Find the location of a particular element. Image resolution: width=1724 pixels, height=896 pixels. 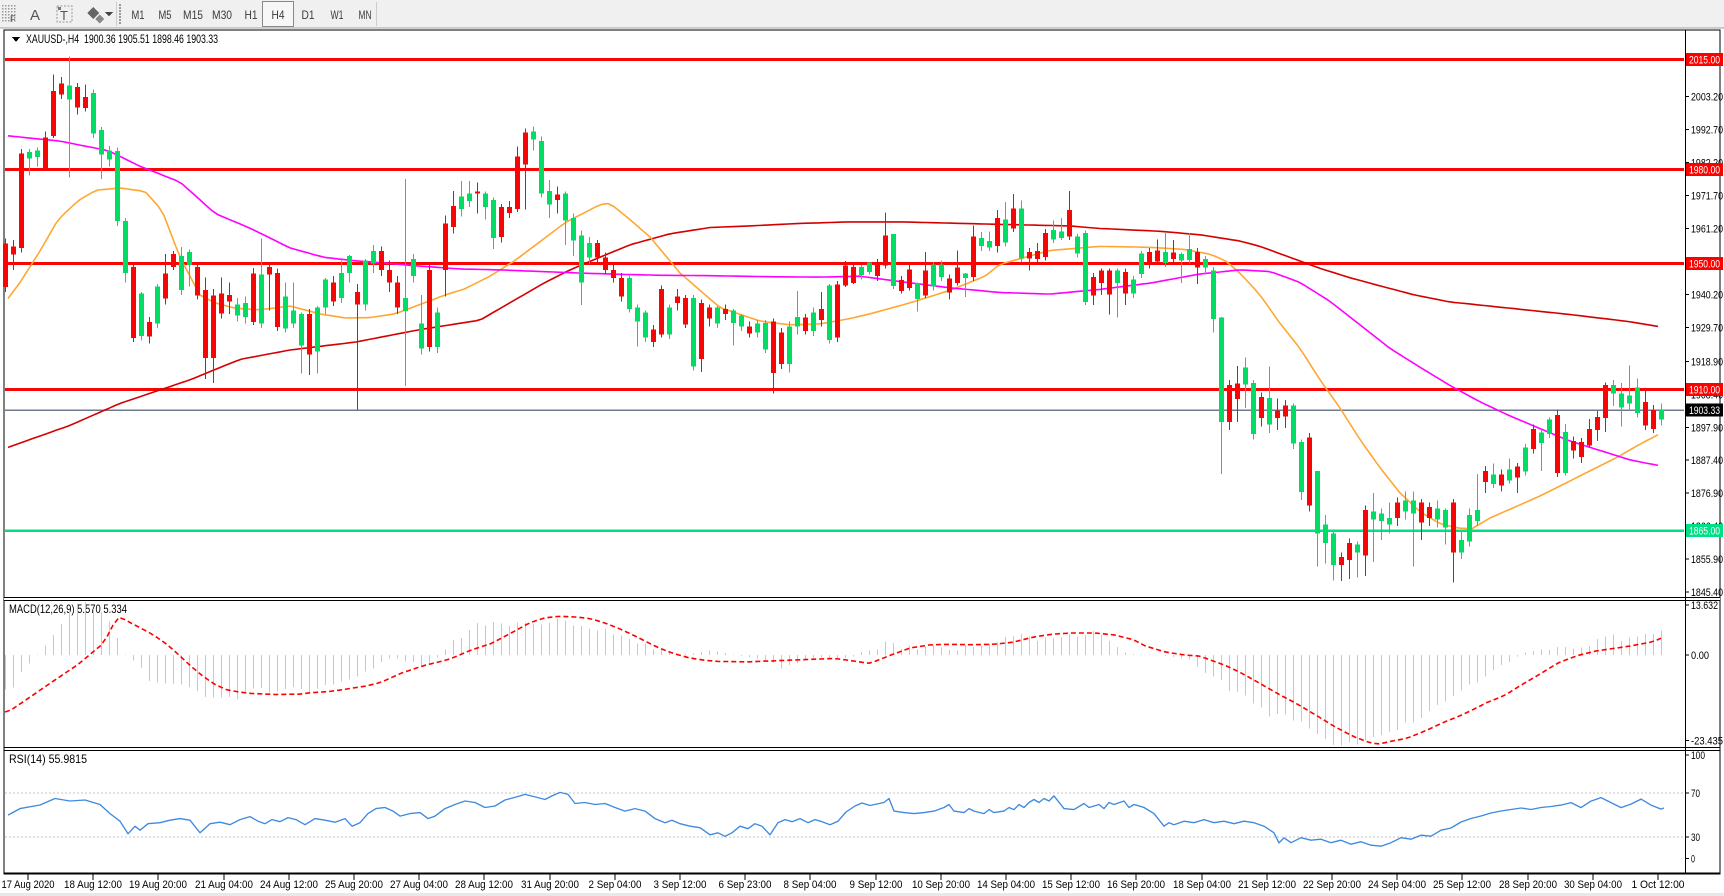

svg-text: 1992.70 is located at coordinates (1707, 131).